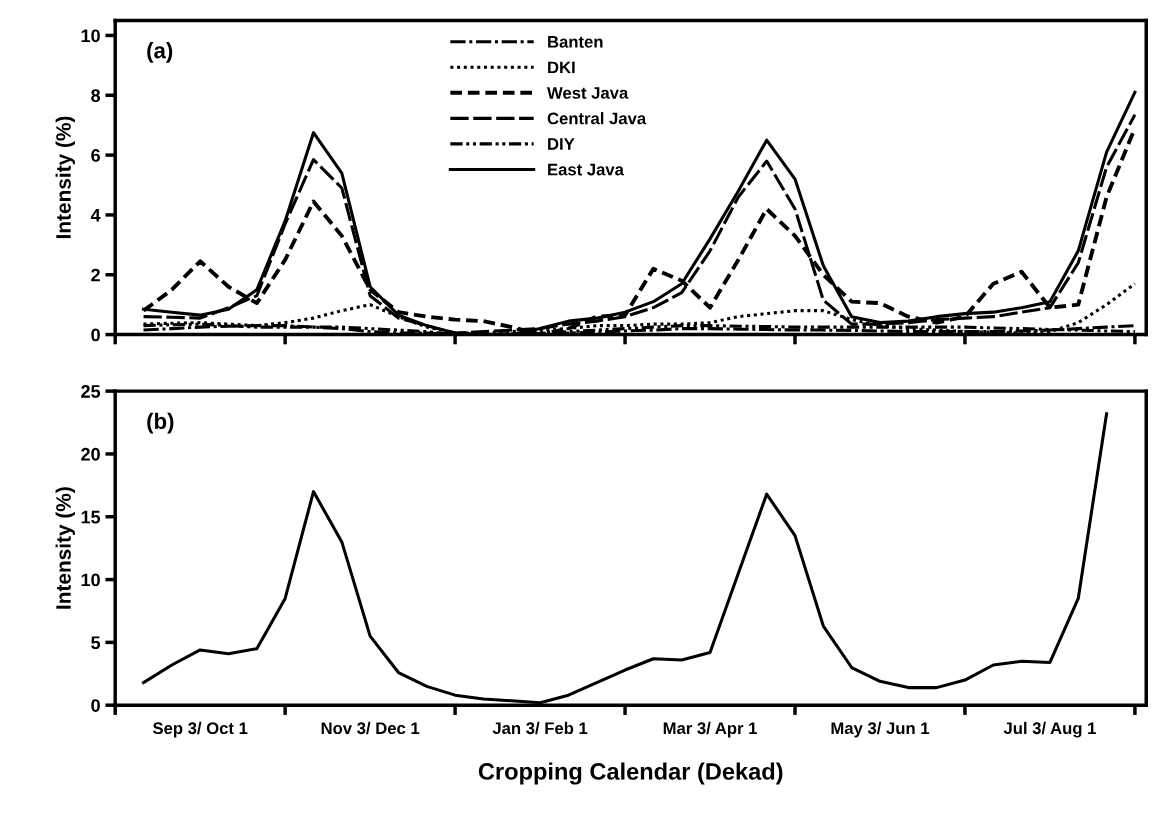 This screenshot has height=820, width=1152. What do you see at coordinates (90, 454) in the screenshot?
I see `y-tick-label: 20` at bounding box center [90, 454].